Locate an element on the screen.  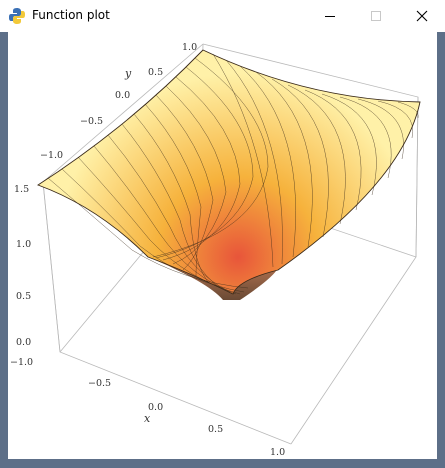
minimize-icon is located at coordinates (330, 16).